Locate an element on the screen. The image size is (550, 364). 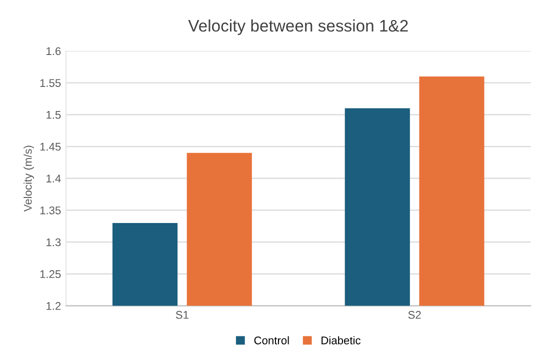
x-tick-label: S2 is located at coordinates (414, 314).